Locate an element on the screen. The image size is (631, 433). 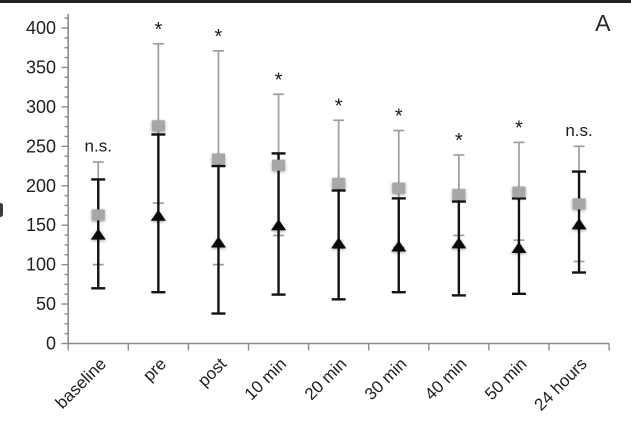
x-axis-category-label: baseline is located at coordinates (81, 383).